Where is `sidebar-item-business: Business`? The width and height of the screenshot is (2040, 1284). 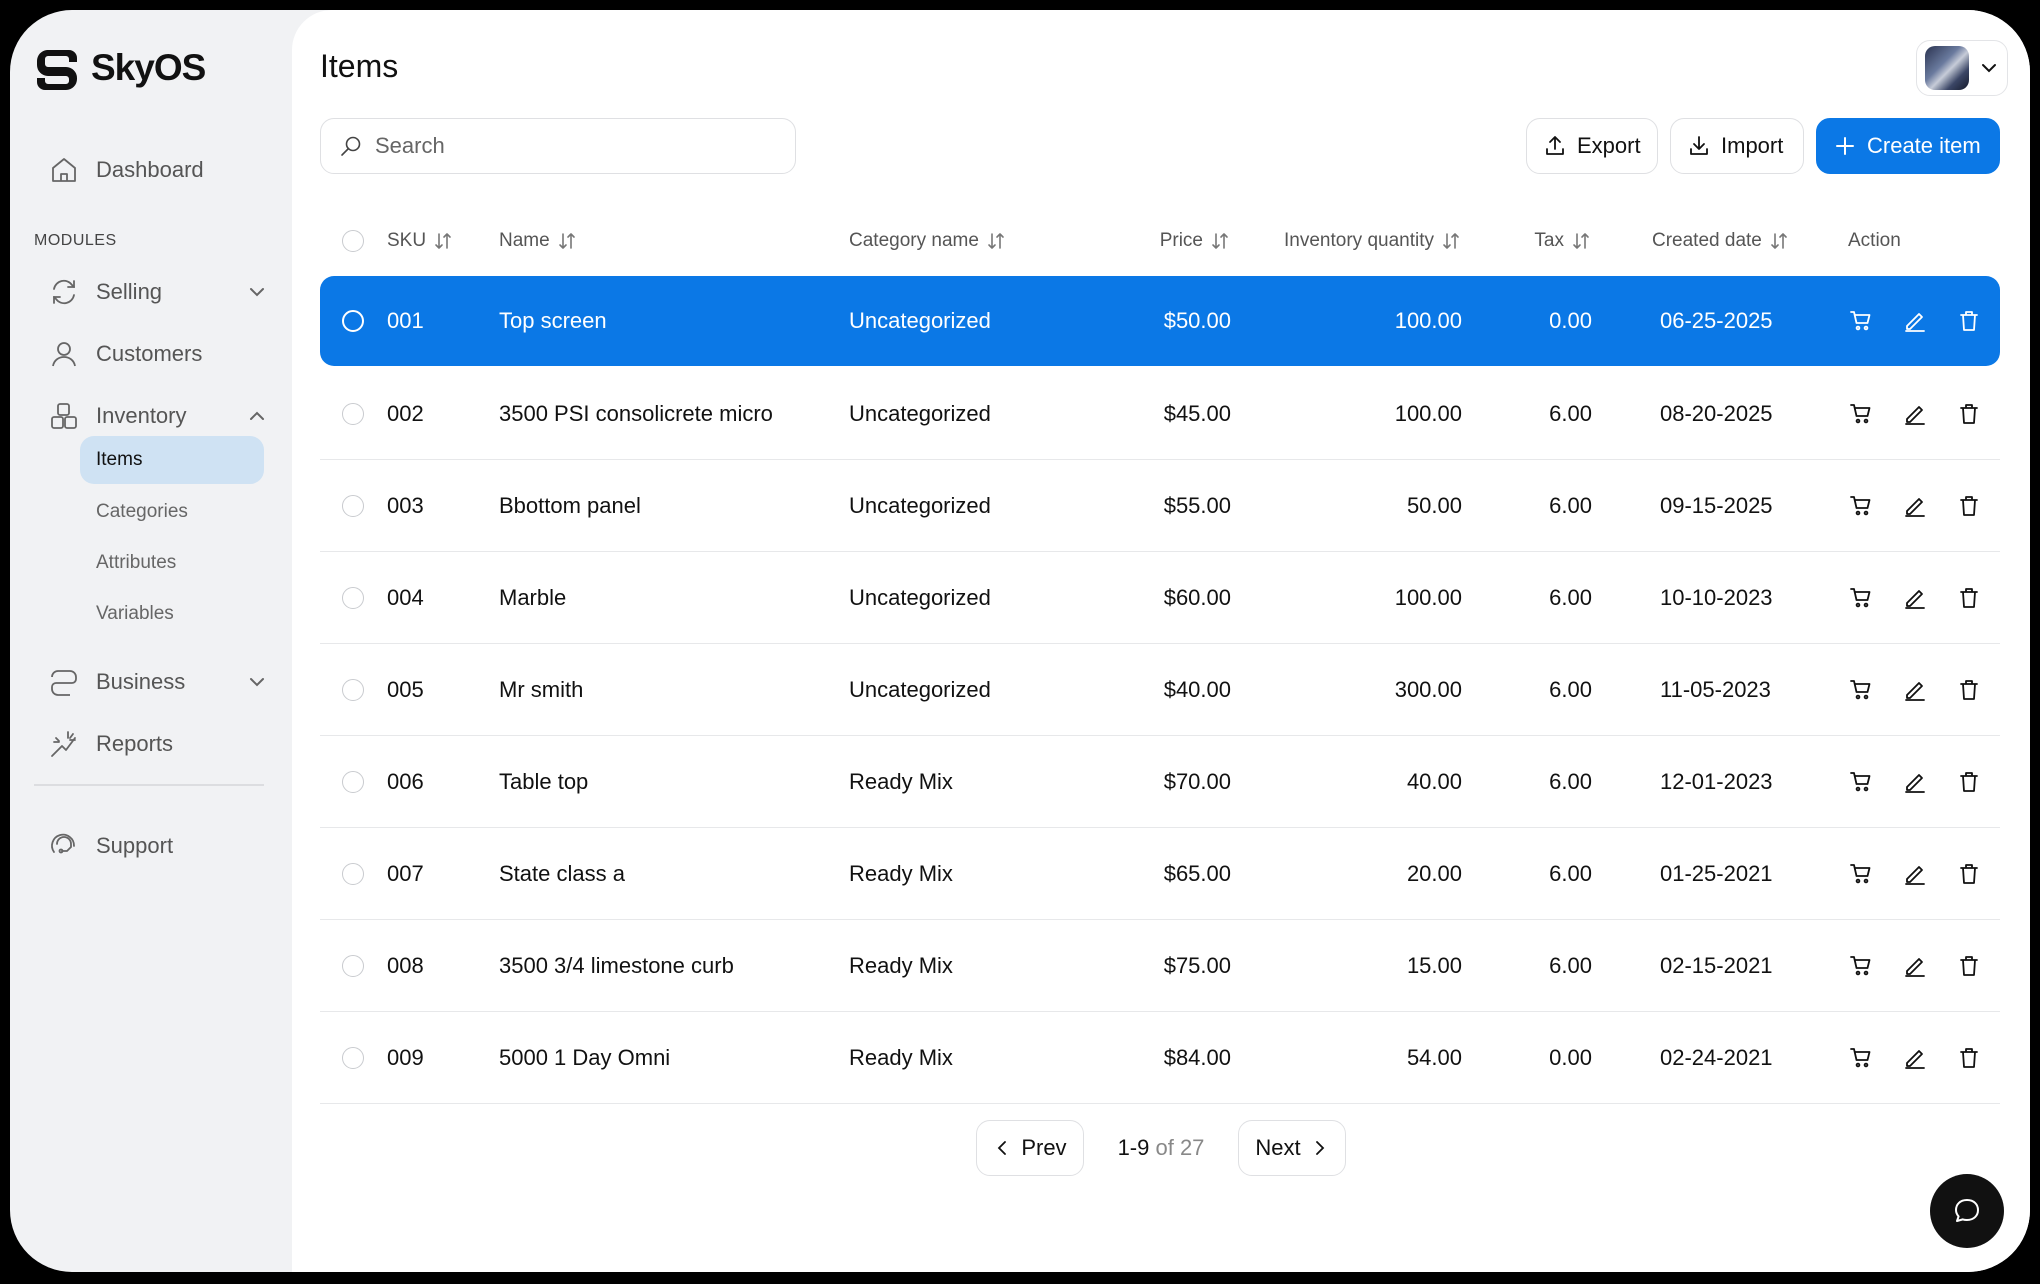 sidebar-item-business: Business is located at coordinates (158, 682).